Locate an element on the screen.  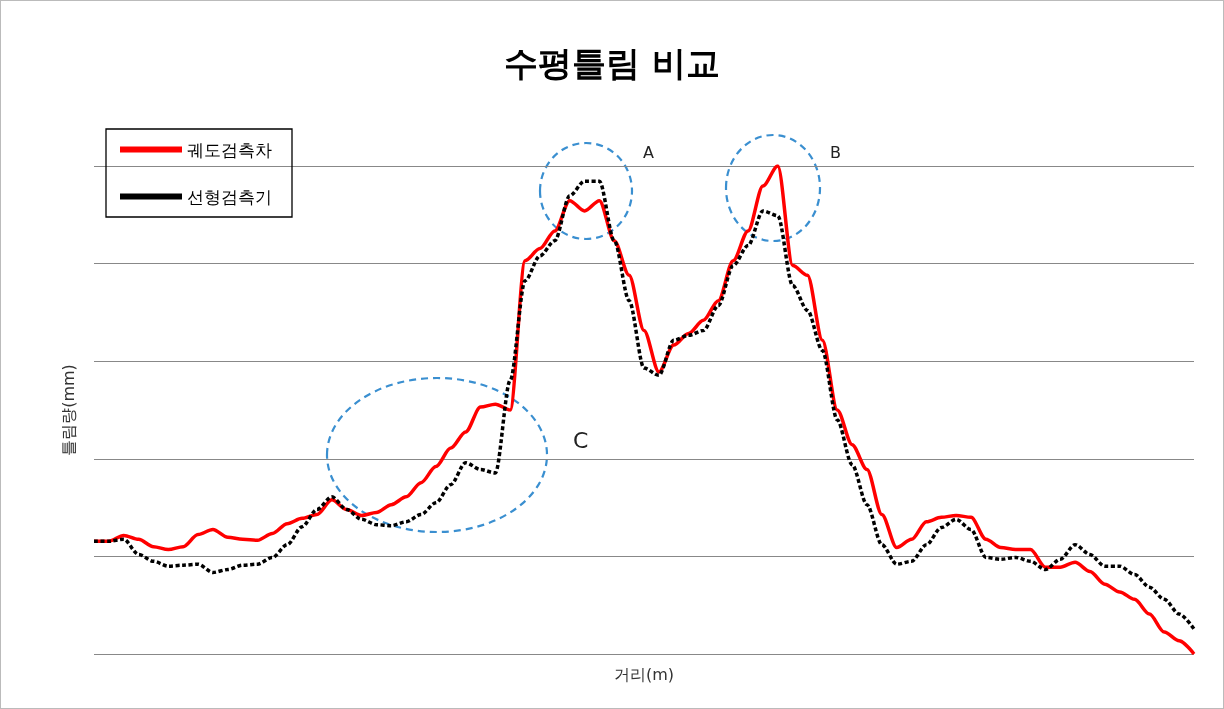
annotation: C is located at coordinates (581, 440).